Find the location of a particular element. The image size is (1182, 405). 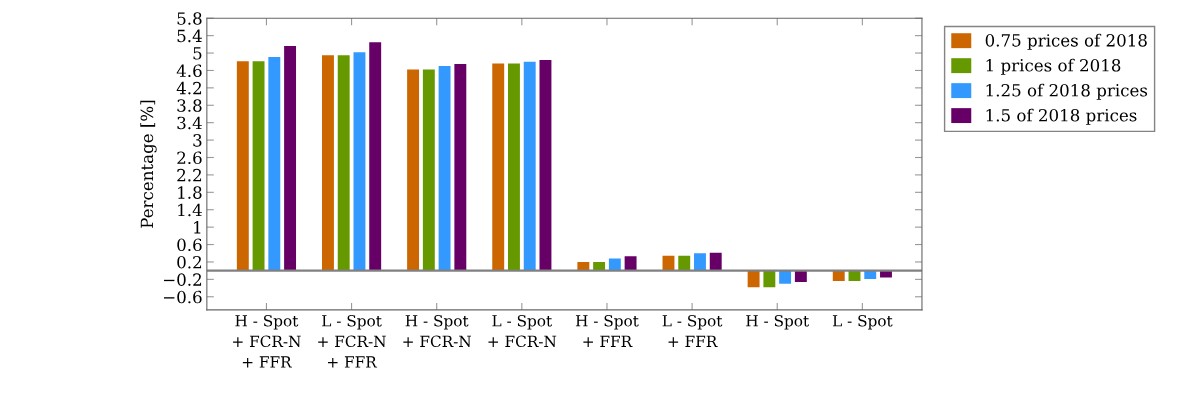

y-tick-label: 5.8 is located at coordinates (189, 18).